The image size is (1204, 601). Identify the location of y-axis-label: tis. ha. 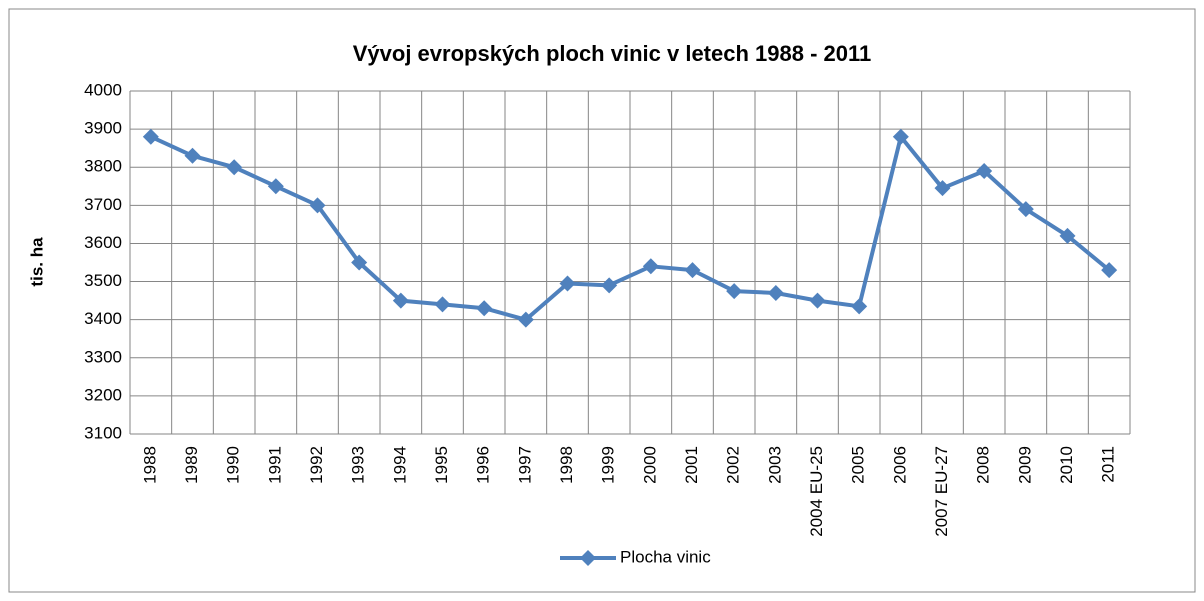
(36, 262).